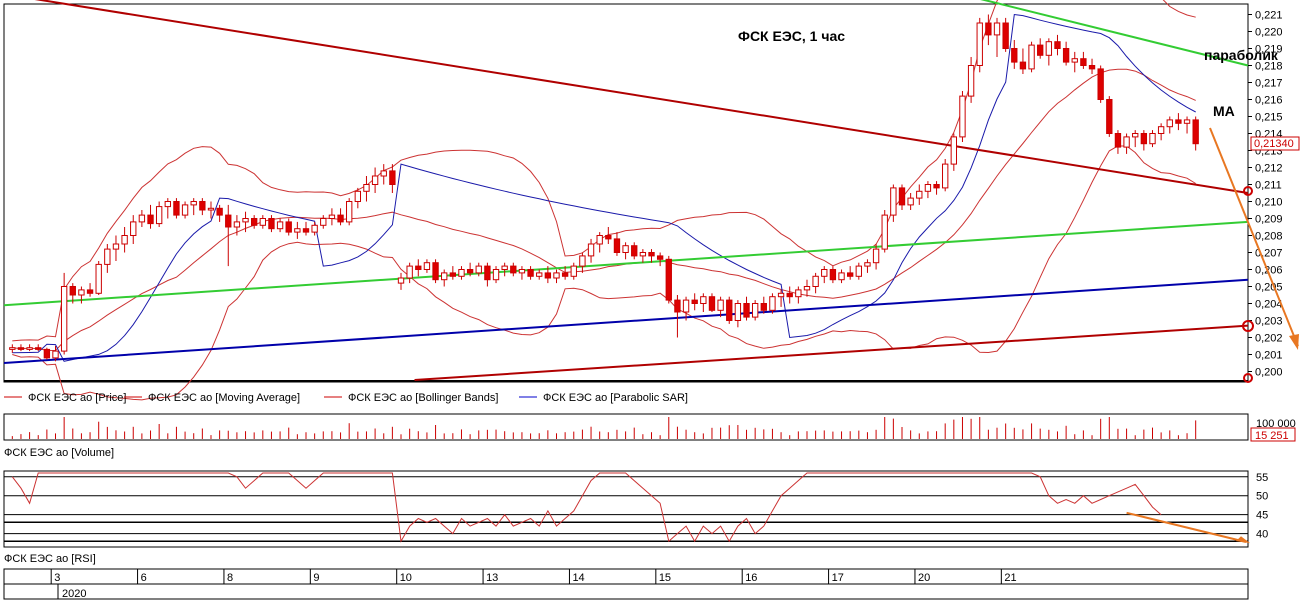 This screenshot has width=1304, height=602. Describe the element at coordinates (423, 398) in the screenshot. I see `legend-entry: ФСК ЕЭС ао [Bollinger Bands]` at that location.